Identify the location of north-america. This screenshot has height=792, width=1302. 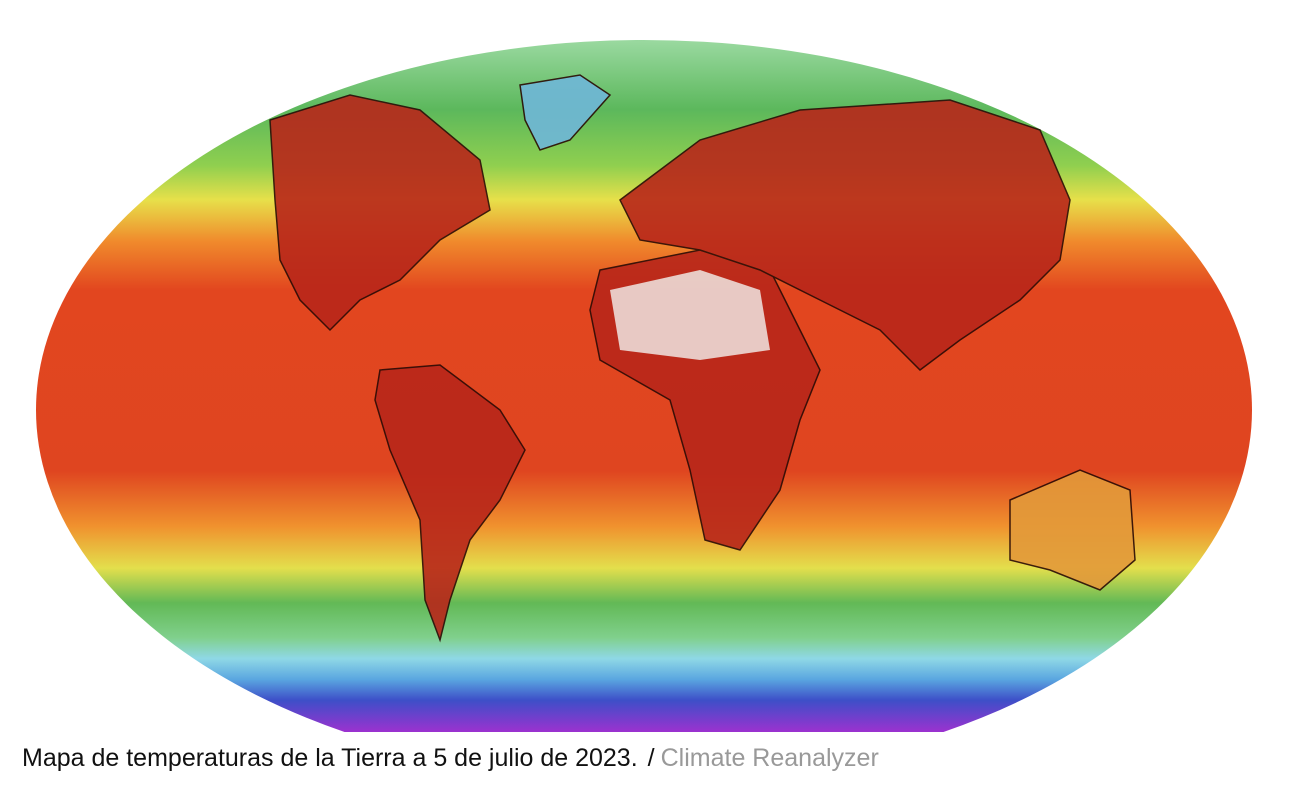
(380, 213).